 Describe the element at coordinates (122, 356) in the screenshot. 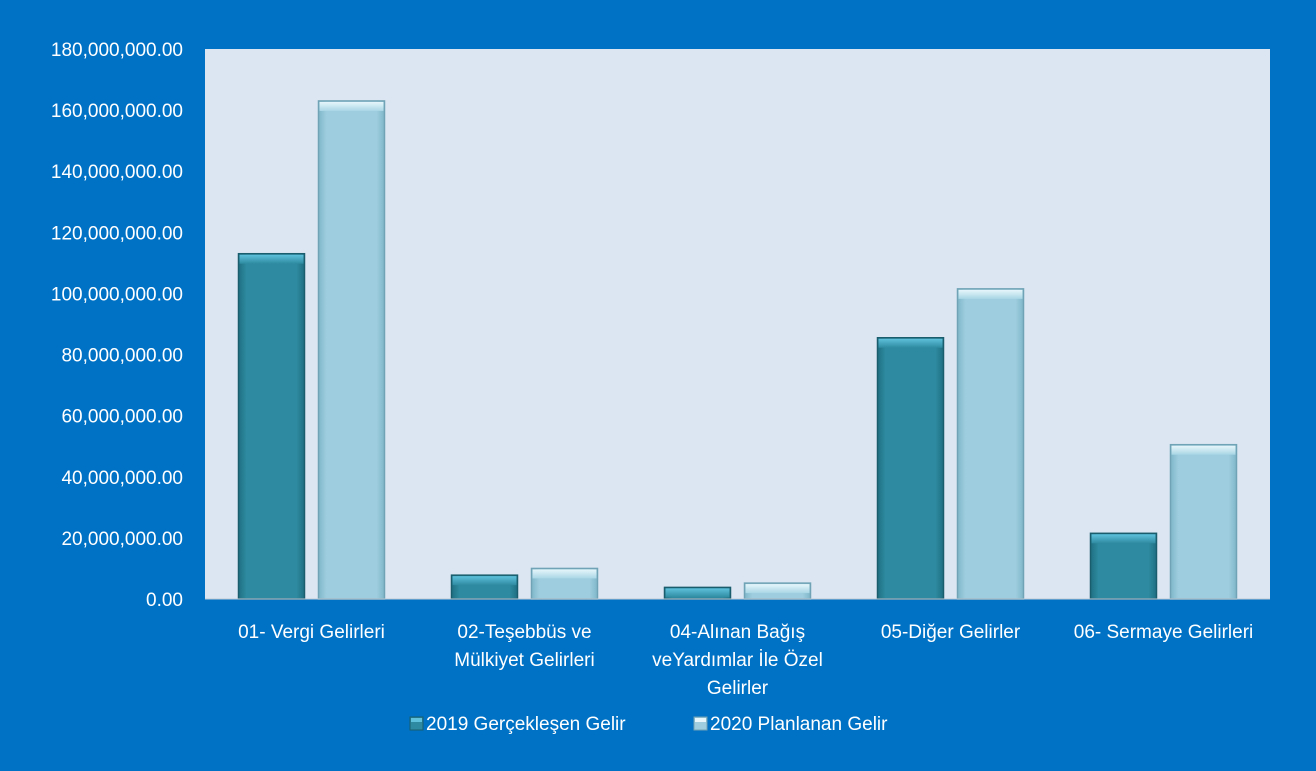

I see `y-tick-label: 80,000,000.00` at that location.